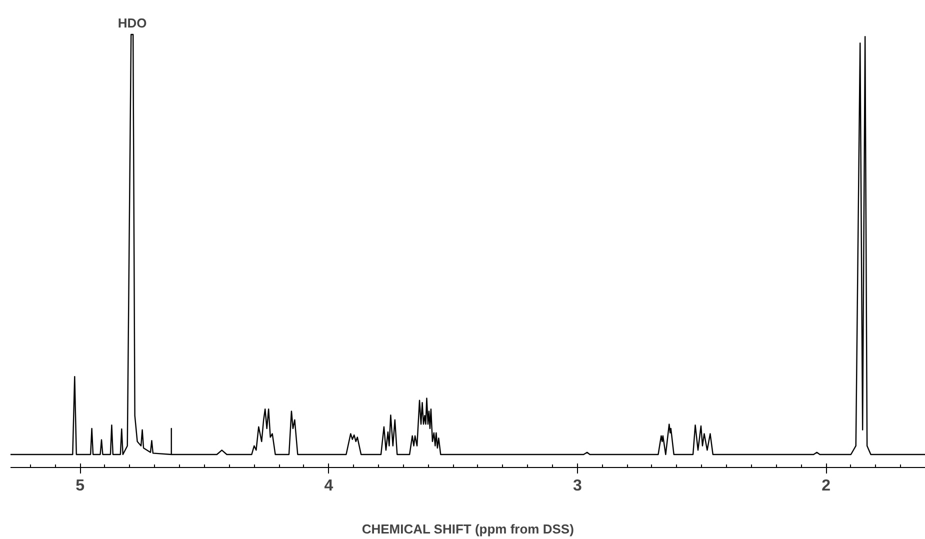 The height and width of the screenshot is (539, 925). Describe the element at coordinates (826, 486) in the screenshot. I see `x-tick-label: 2` at that location.